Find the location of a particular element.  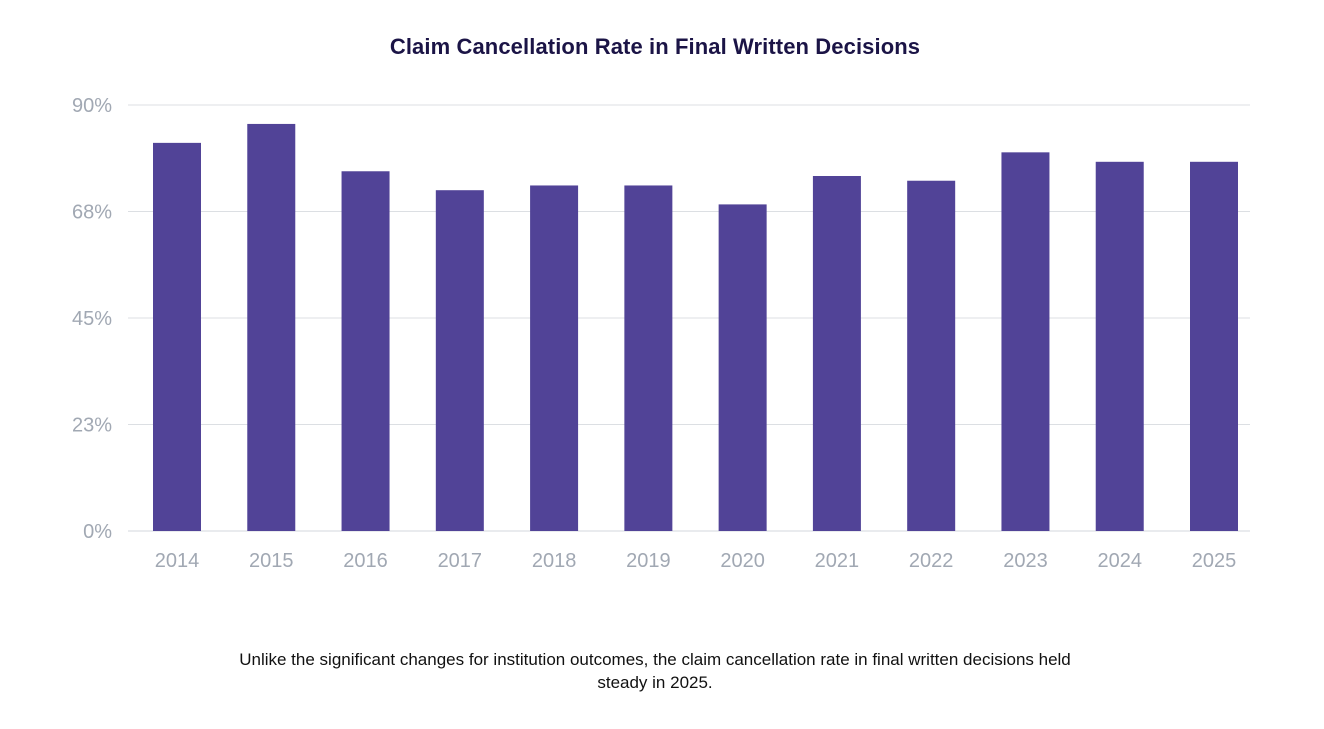

y-tick-label: 0% is located at coordinates (97, 532).